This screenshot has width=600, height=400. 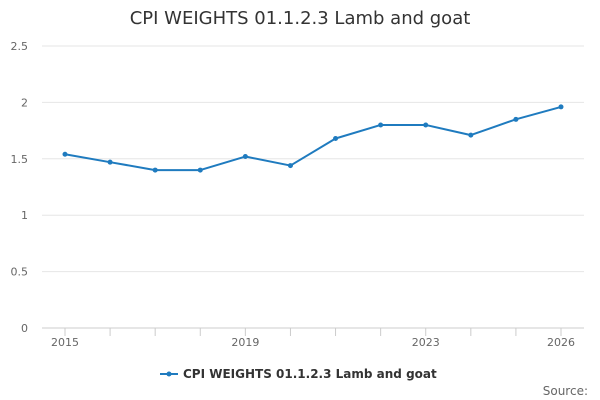 I want to click on y-tick-label: 0.5, so click(x=20, y=272).